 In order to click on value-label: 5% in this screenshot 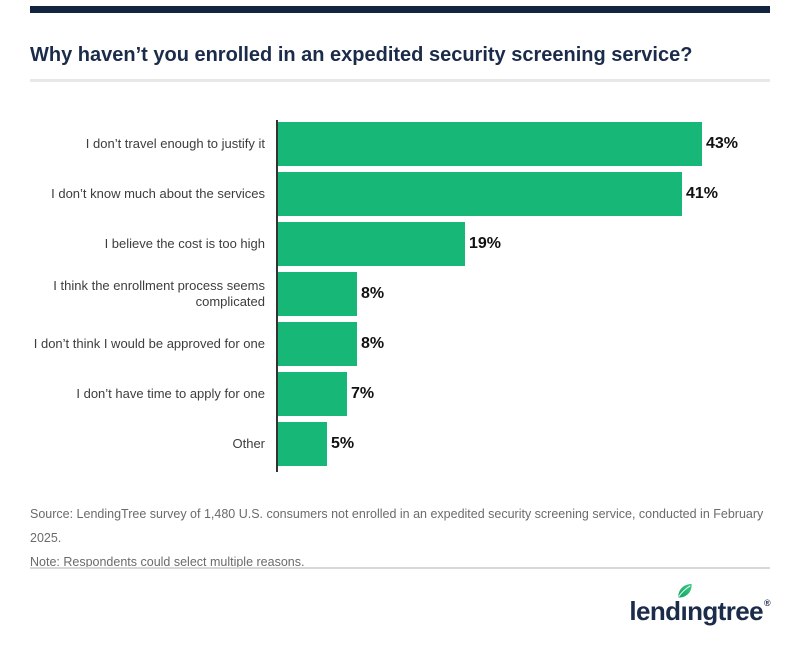, I will do `click(343, 443)`.